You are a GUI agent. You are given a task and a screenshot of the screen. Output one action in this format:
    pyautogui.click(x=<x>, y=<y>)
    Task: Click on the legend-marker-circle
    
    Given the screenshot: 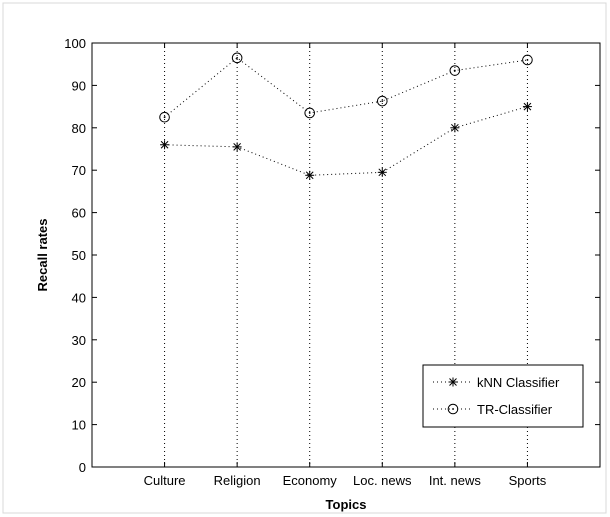 What is the action you would take?
    pyautogui.click(x=453, y=409)
    